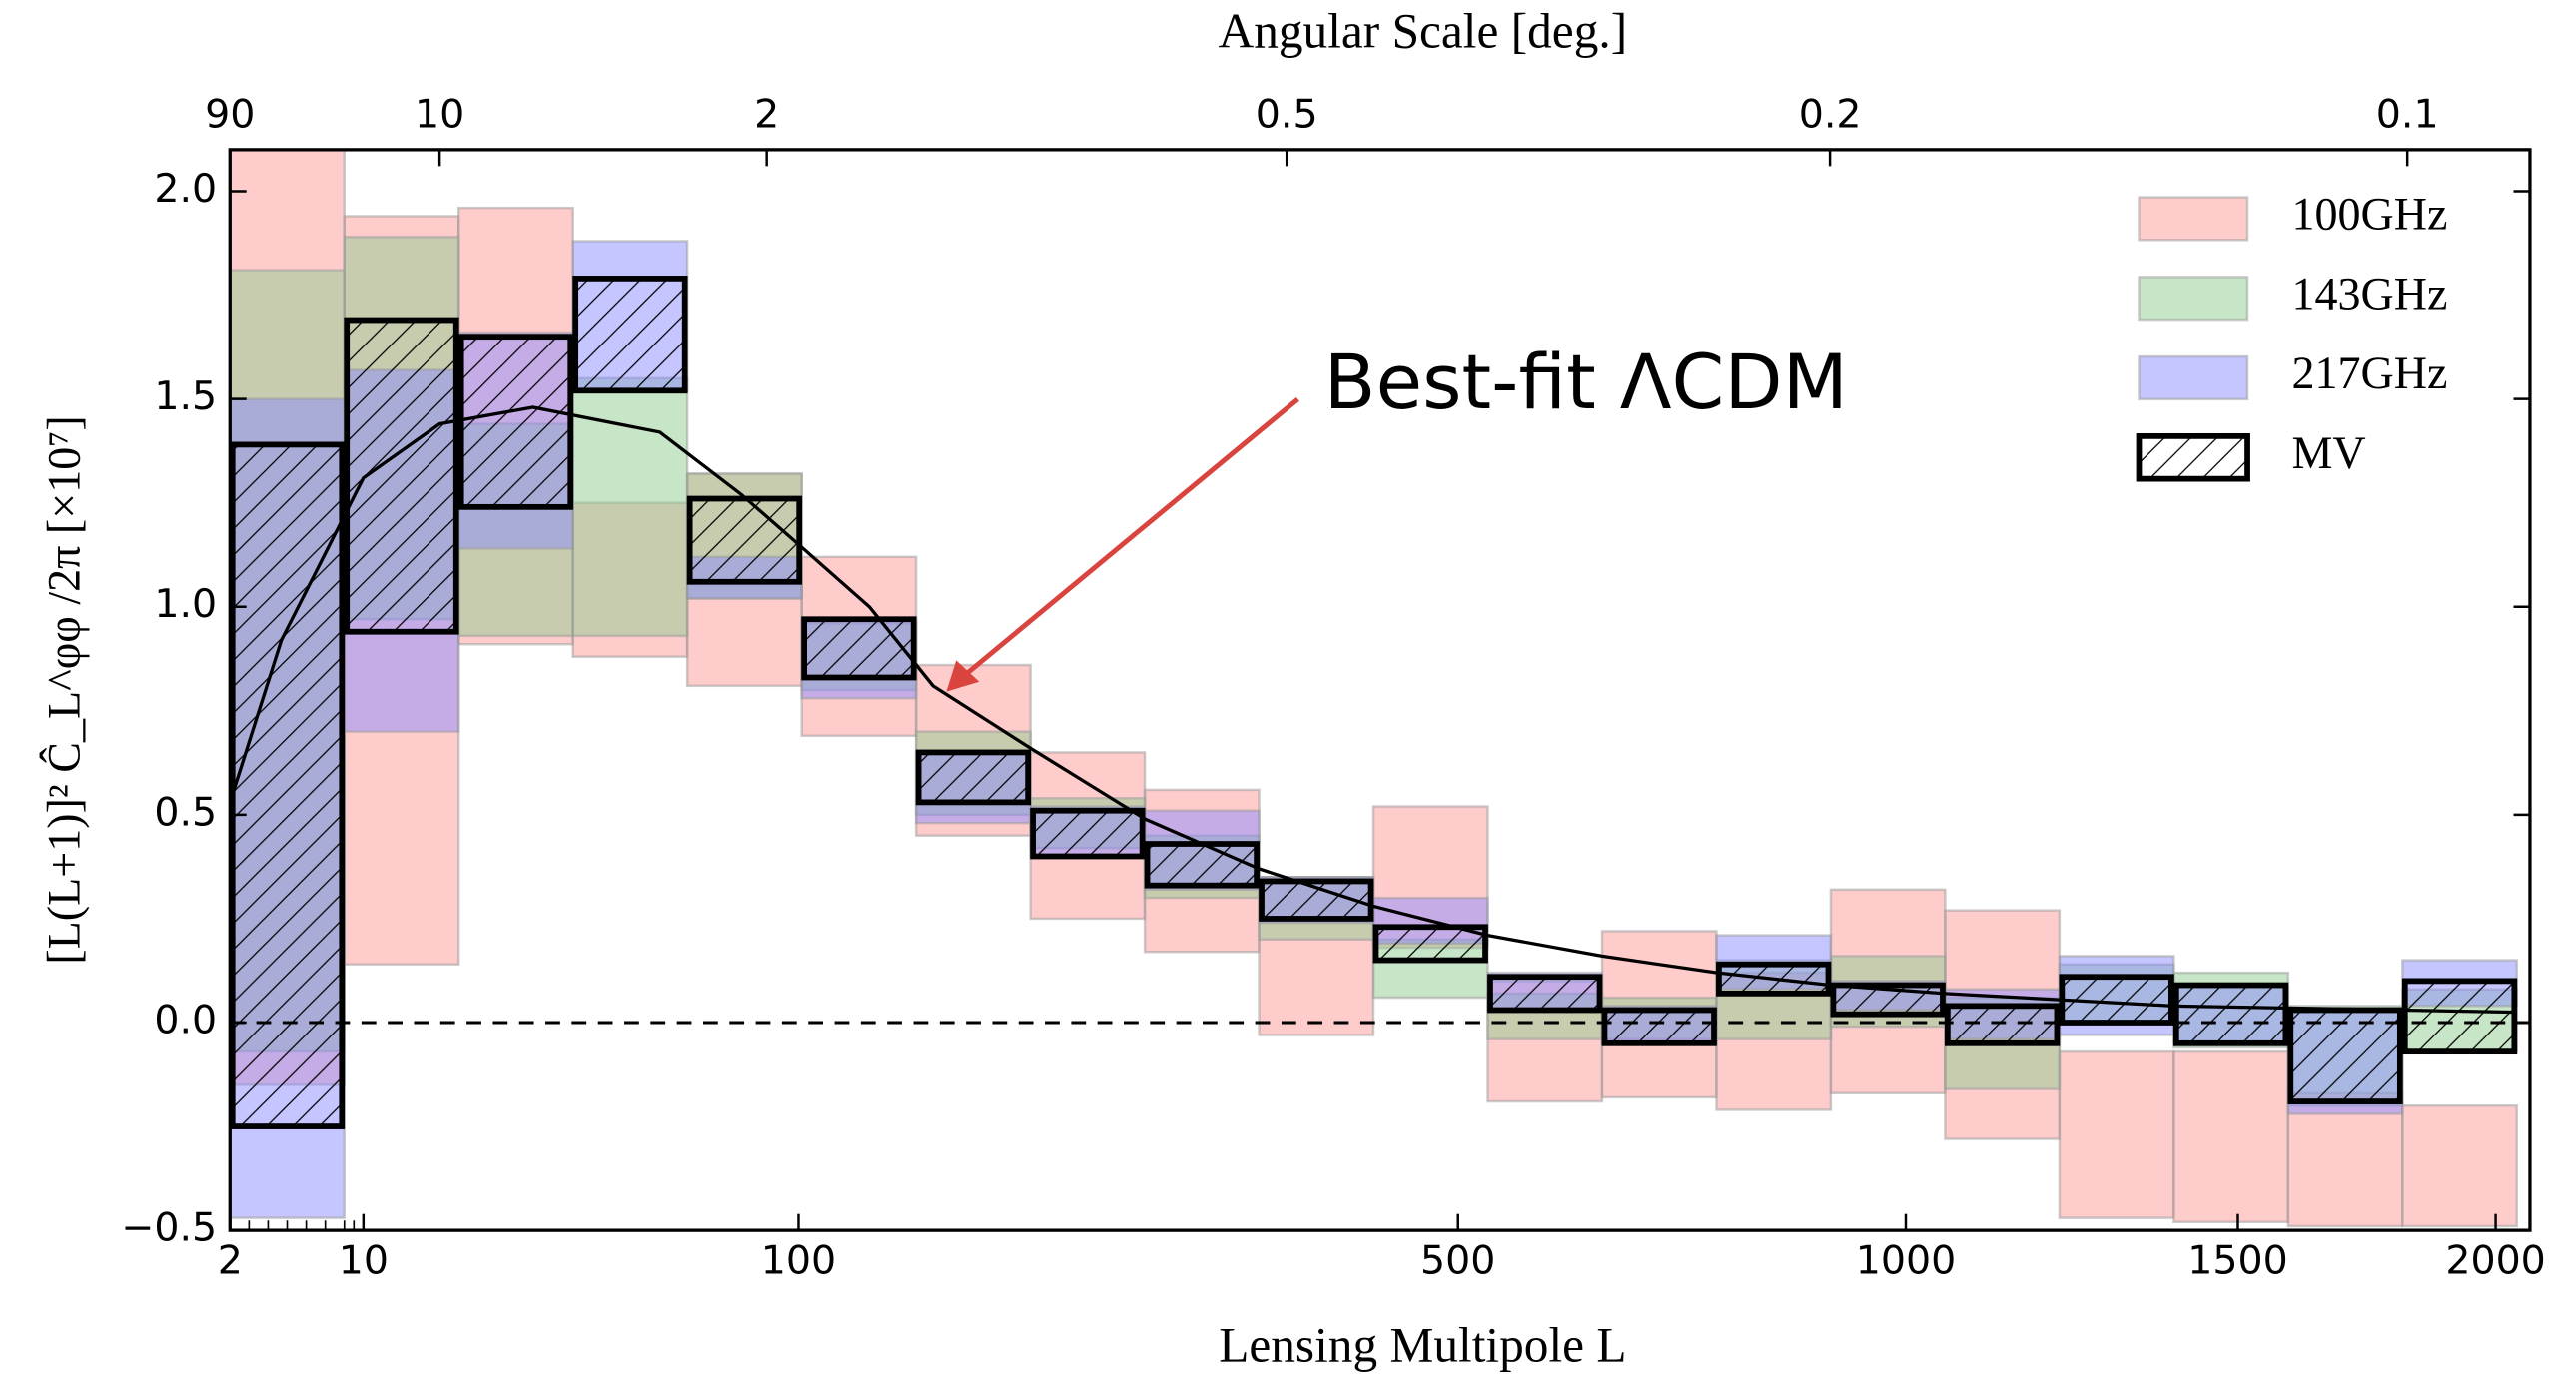 The image size is (2576, 1380). I want to click on x-tick-label: 10, so click(364, 1261).